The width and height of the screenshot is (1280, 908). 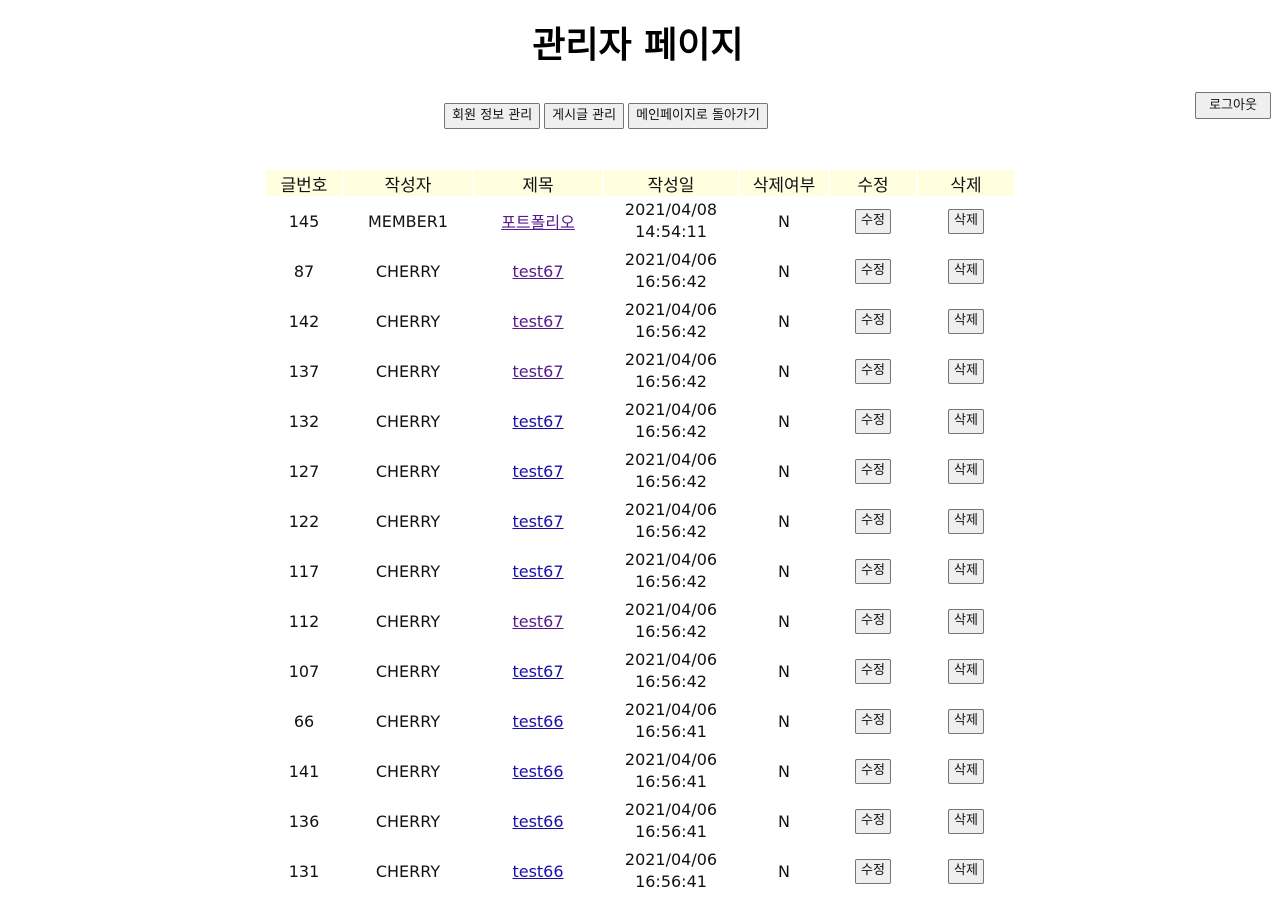 What do you see at coordinates (408, 902) in the screenshot?
I see `writer-cell` at bounding box center [408, 902].